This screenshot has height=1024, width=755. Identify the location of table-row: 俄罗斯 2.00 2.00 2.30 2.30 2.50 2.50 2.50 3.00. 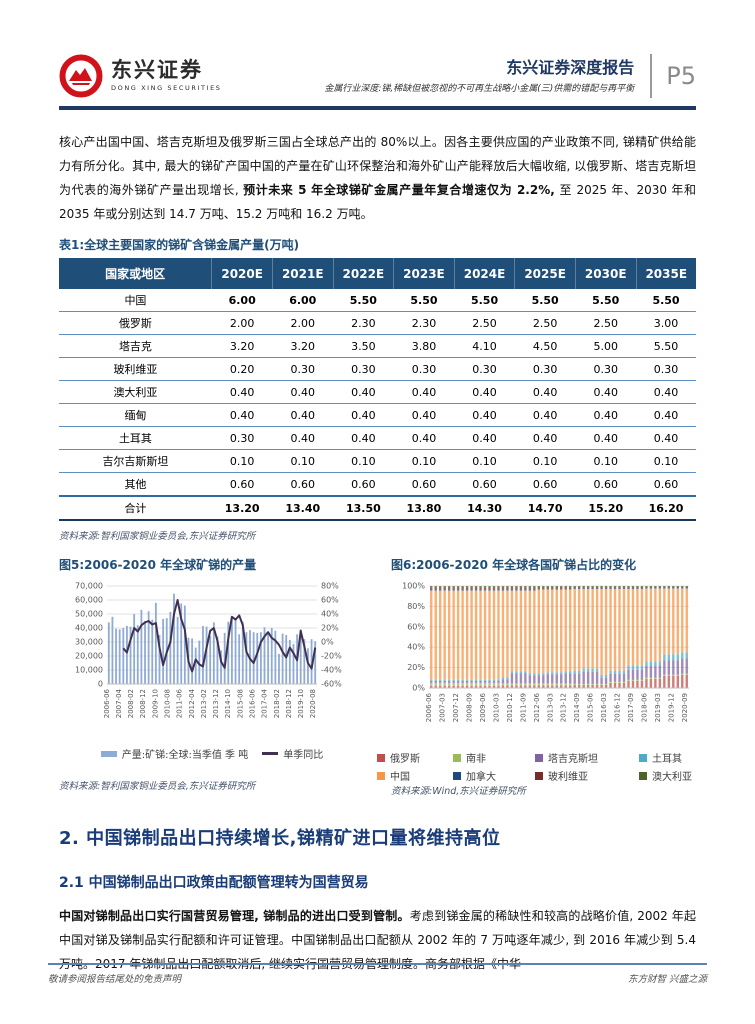
(377, 323).